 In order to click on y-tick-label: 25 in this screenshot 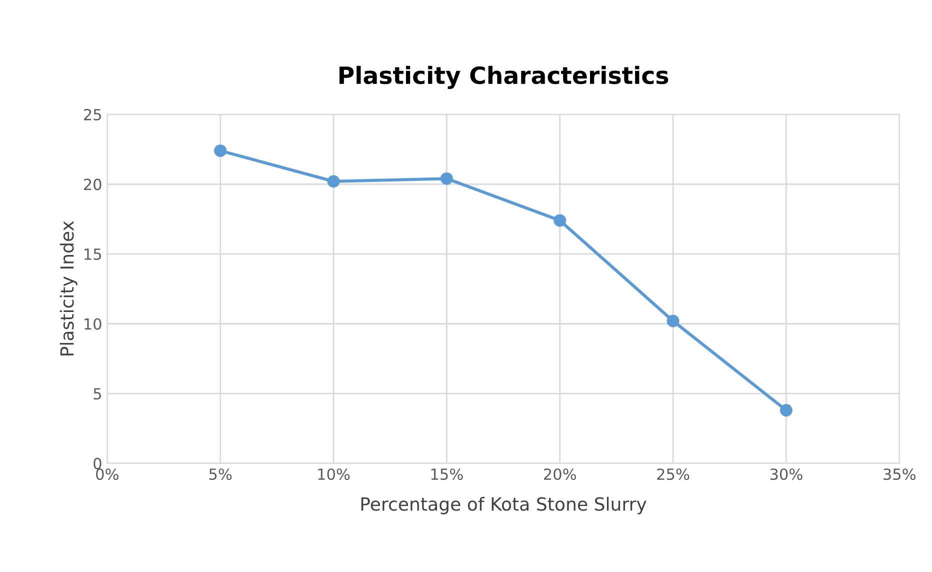, I will do `click(92, 114)`.